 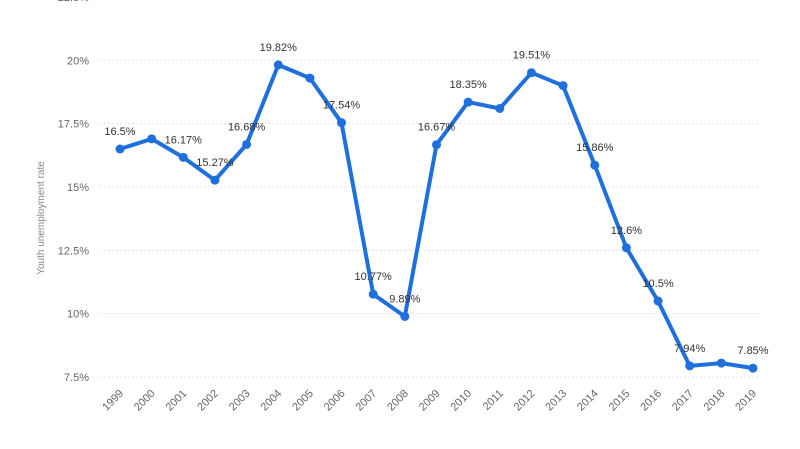 What do you see at coordinates (468, 85) in the screenshot?
I see `data-label: 18.35%` at bounding box center [468, 85].